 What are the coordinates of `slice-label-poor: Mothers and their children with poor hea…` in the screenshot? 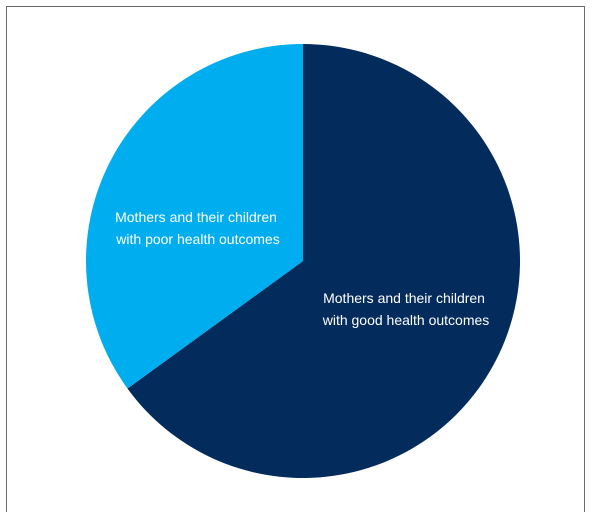 It's located at (198, 228).